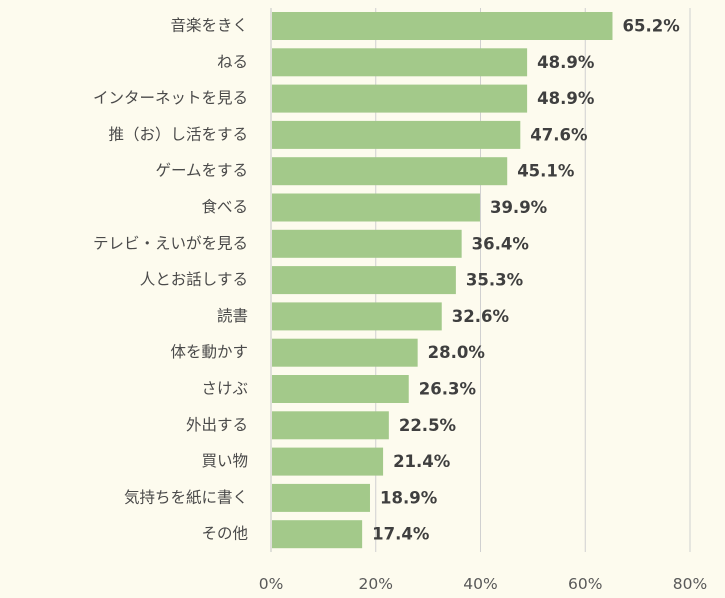 The width and height of the screenshot is (725, 598). I want to click on value-label: 35.3%, so click(495, 280).